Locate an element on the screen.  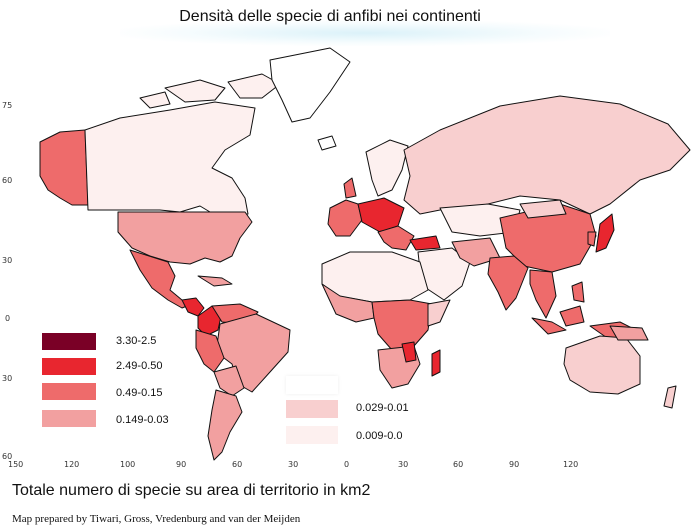
lat-tick: 0 is located at coordinates (8, 318).